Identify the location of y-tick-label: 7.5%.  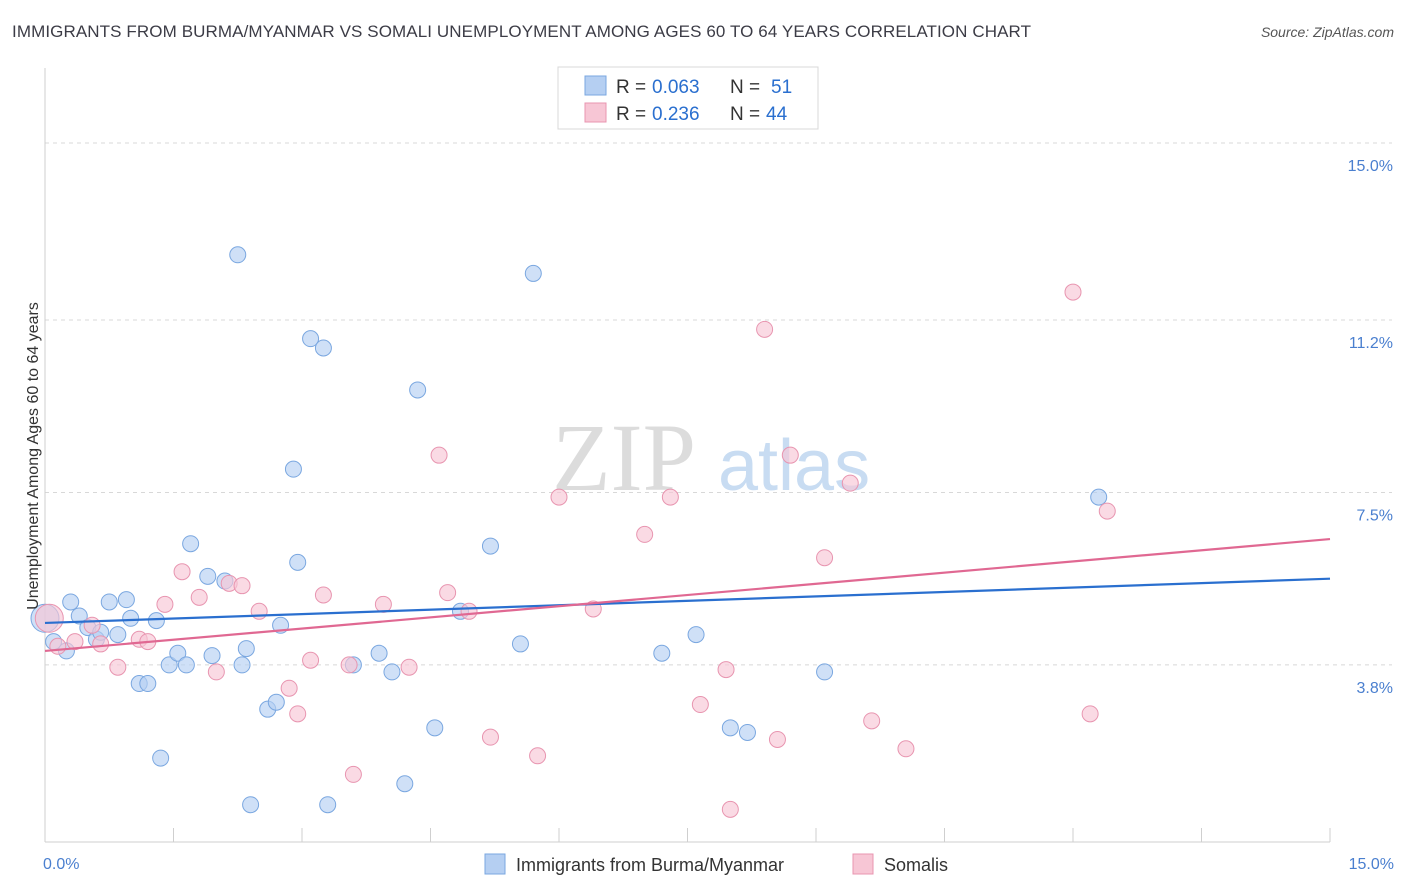
(1375, 515).